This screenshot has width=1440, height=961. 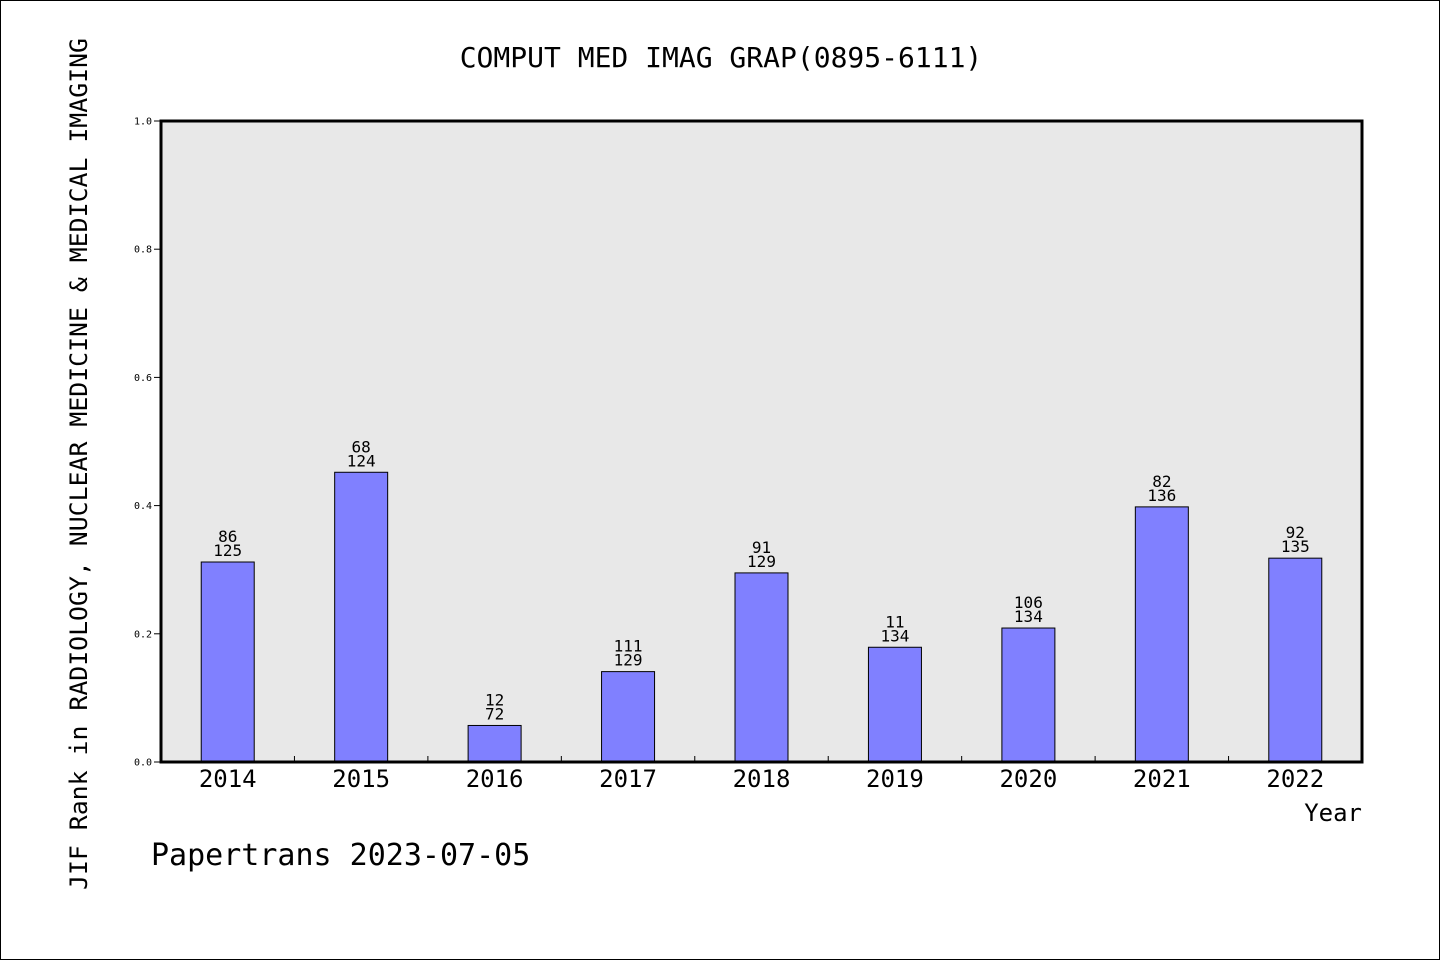 What do you see at coordinates (227, 536) in the screenshot?
I see `bar-rank-label: 86` at bounding box center [227, 536].